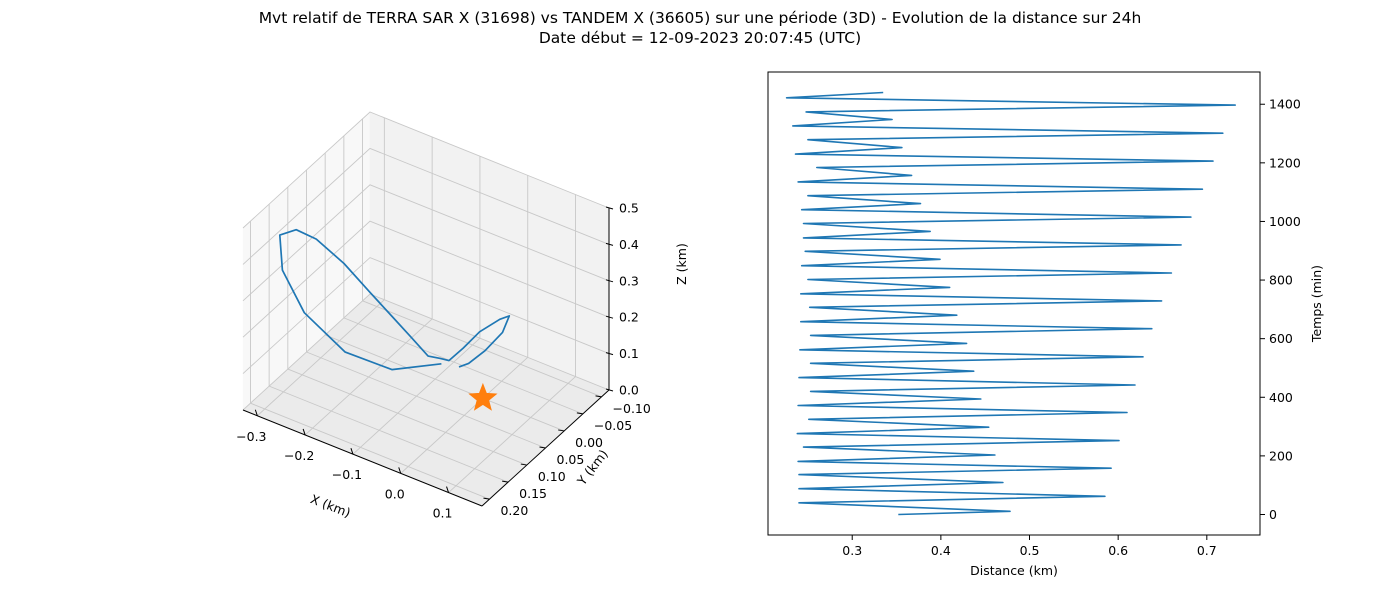  What do you see at coordinates (632, 408) in the screenshot?
I see `y-tick-label: −0.10` at bounding box center [632, 408].